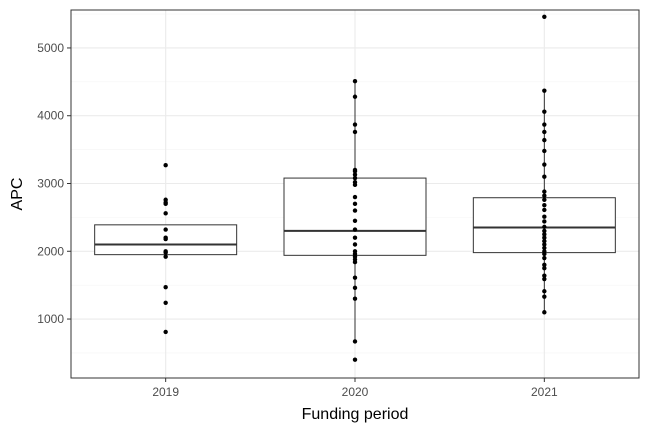 Image resolution: width=648 pixels, height=432 pixels. I want to click on y-tick-label: 3000, so click(50, 183).